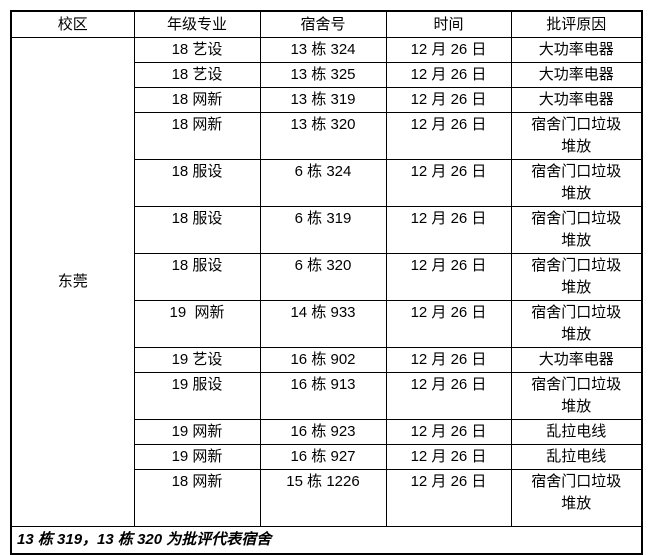  What do you see at coordinates (323, 498) in the screenshot?
I see `dorm-cell: 15 栋 1226` at bounding box center [323, 498].